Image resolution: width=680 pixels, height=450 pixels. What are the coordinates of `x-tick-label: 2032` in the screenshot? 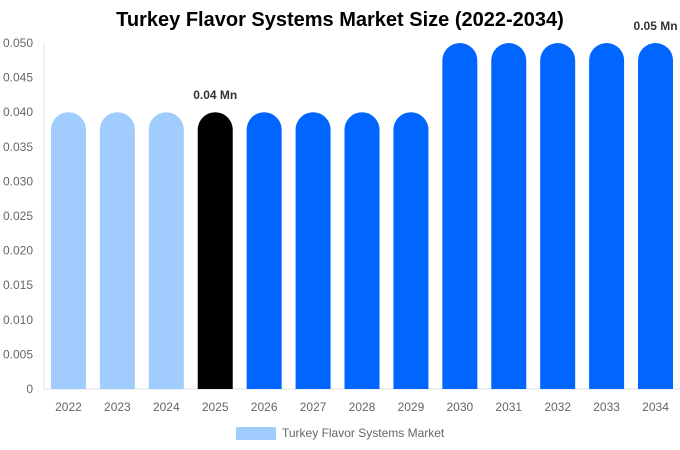 It's located at (557, 407).